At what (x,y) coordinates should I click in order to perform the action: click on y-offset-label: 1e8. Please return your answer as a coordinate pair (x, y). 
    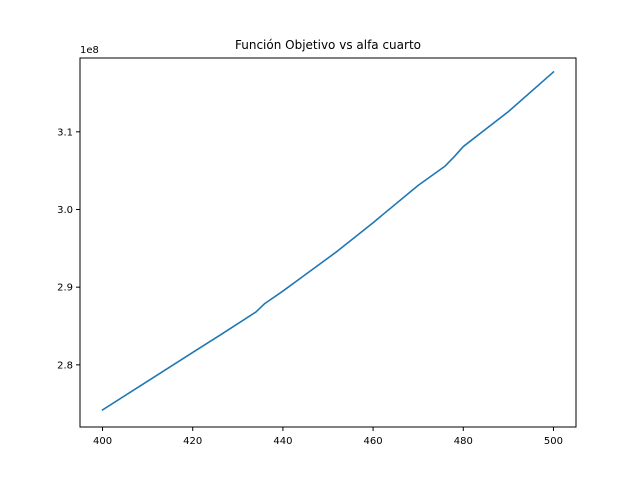
    Looking at the image, I should click on (89, 50).